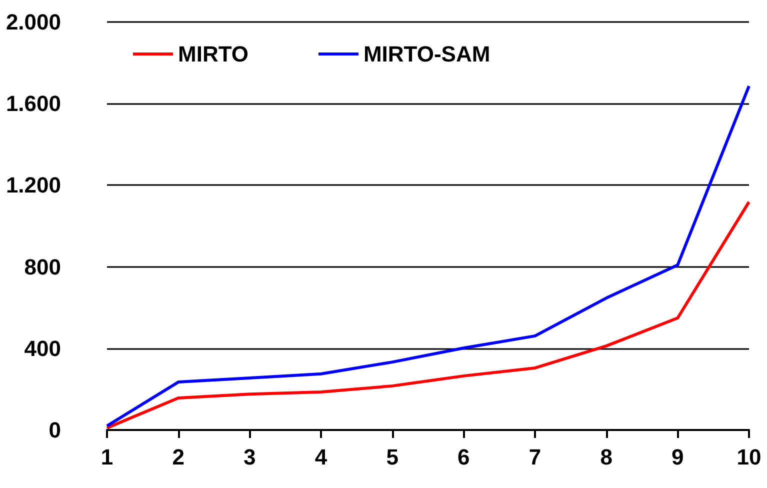 The image size is (767, 488). What do you see at coordinates (426, 54) in the screenshot?
I see `legend-label: MIRTO-SAM` at bounding box center [426, 54].